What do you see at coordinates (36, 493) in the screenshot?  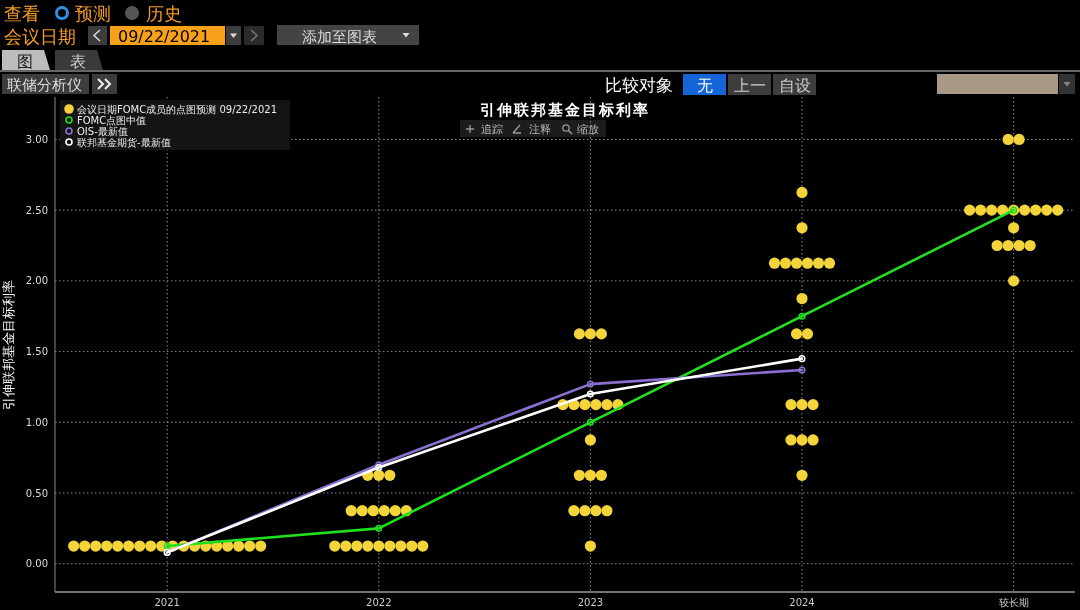 I see `y-tick-label: 0.50` at bounding box center [36, 493].